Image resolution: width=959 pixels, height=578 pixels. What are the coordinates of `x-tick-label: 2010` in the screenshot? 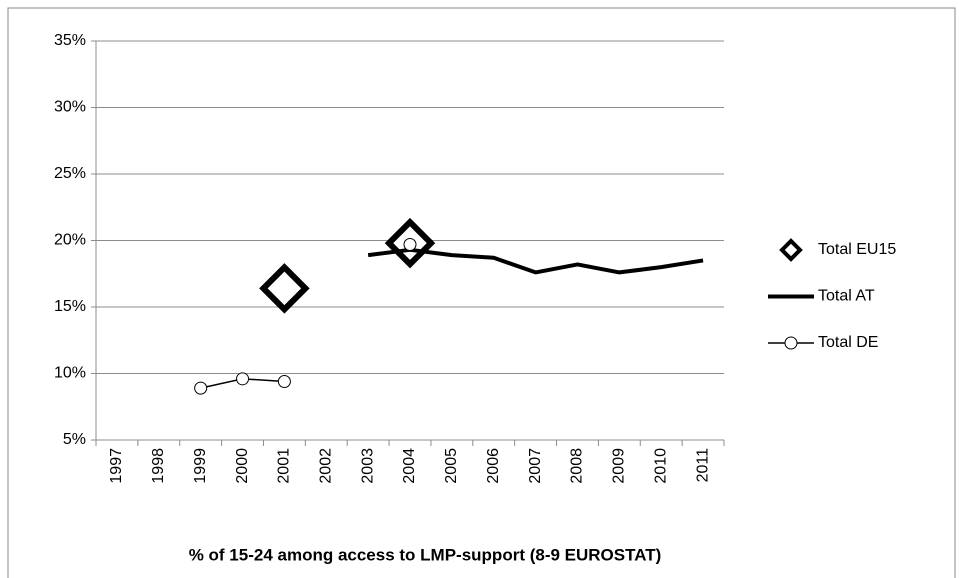 It's located at (660, 466).